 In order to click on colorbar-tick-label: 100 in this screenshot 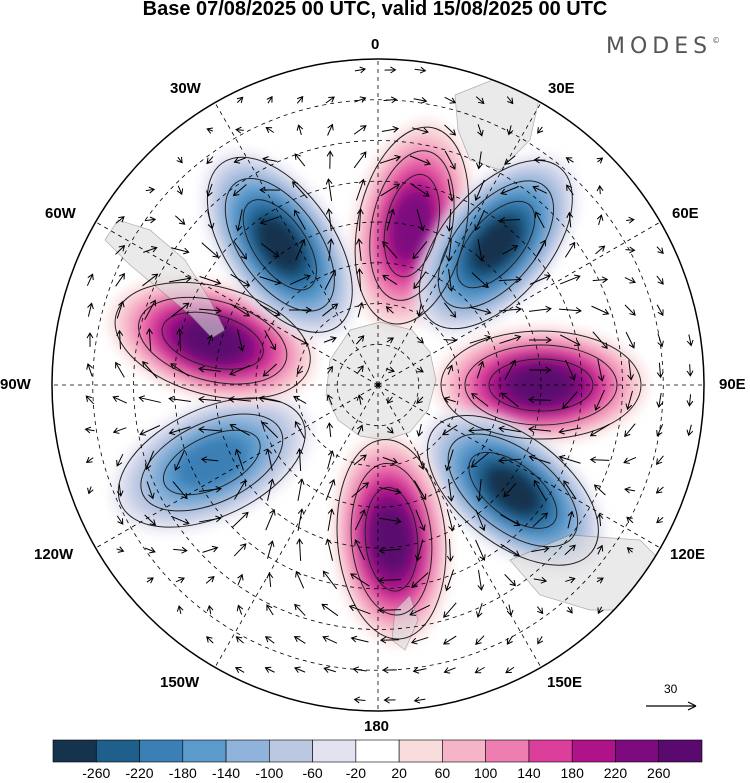, I will do `click(485, 773)`.